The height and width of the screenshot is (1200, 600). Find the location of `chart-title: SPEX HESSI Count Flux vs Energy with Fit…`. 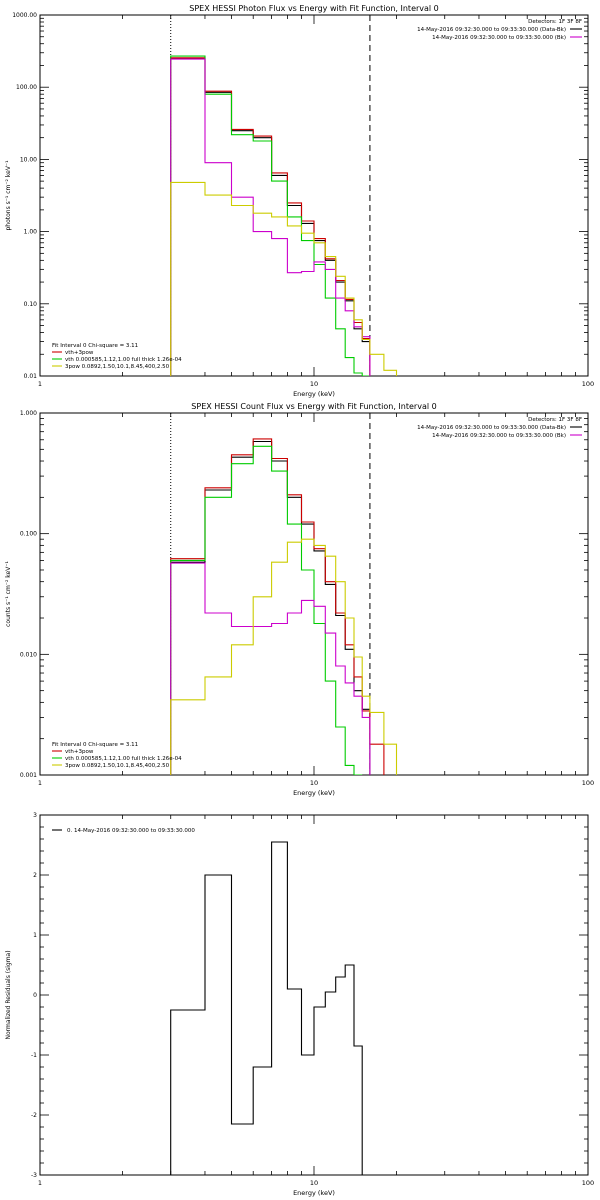

chart-title: SPEX HESSI Count Flux vs Energy with Fit… is located at coordinates (313, 406).